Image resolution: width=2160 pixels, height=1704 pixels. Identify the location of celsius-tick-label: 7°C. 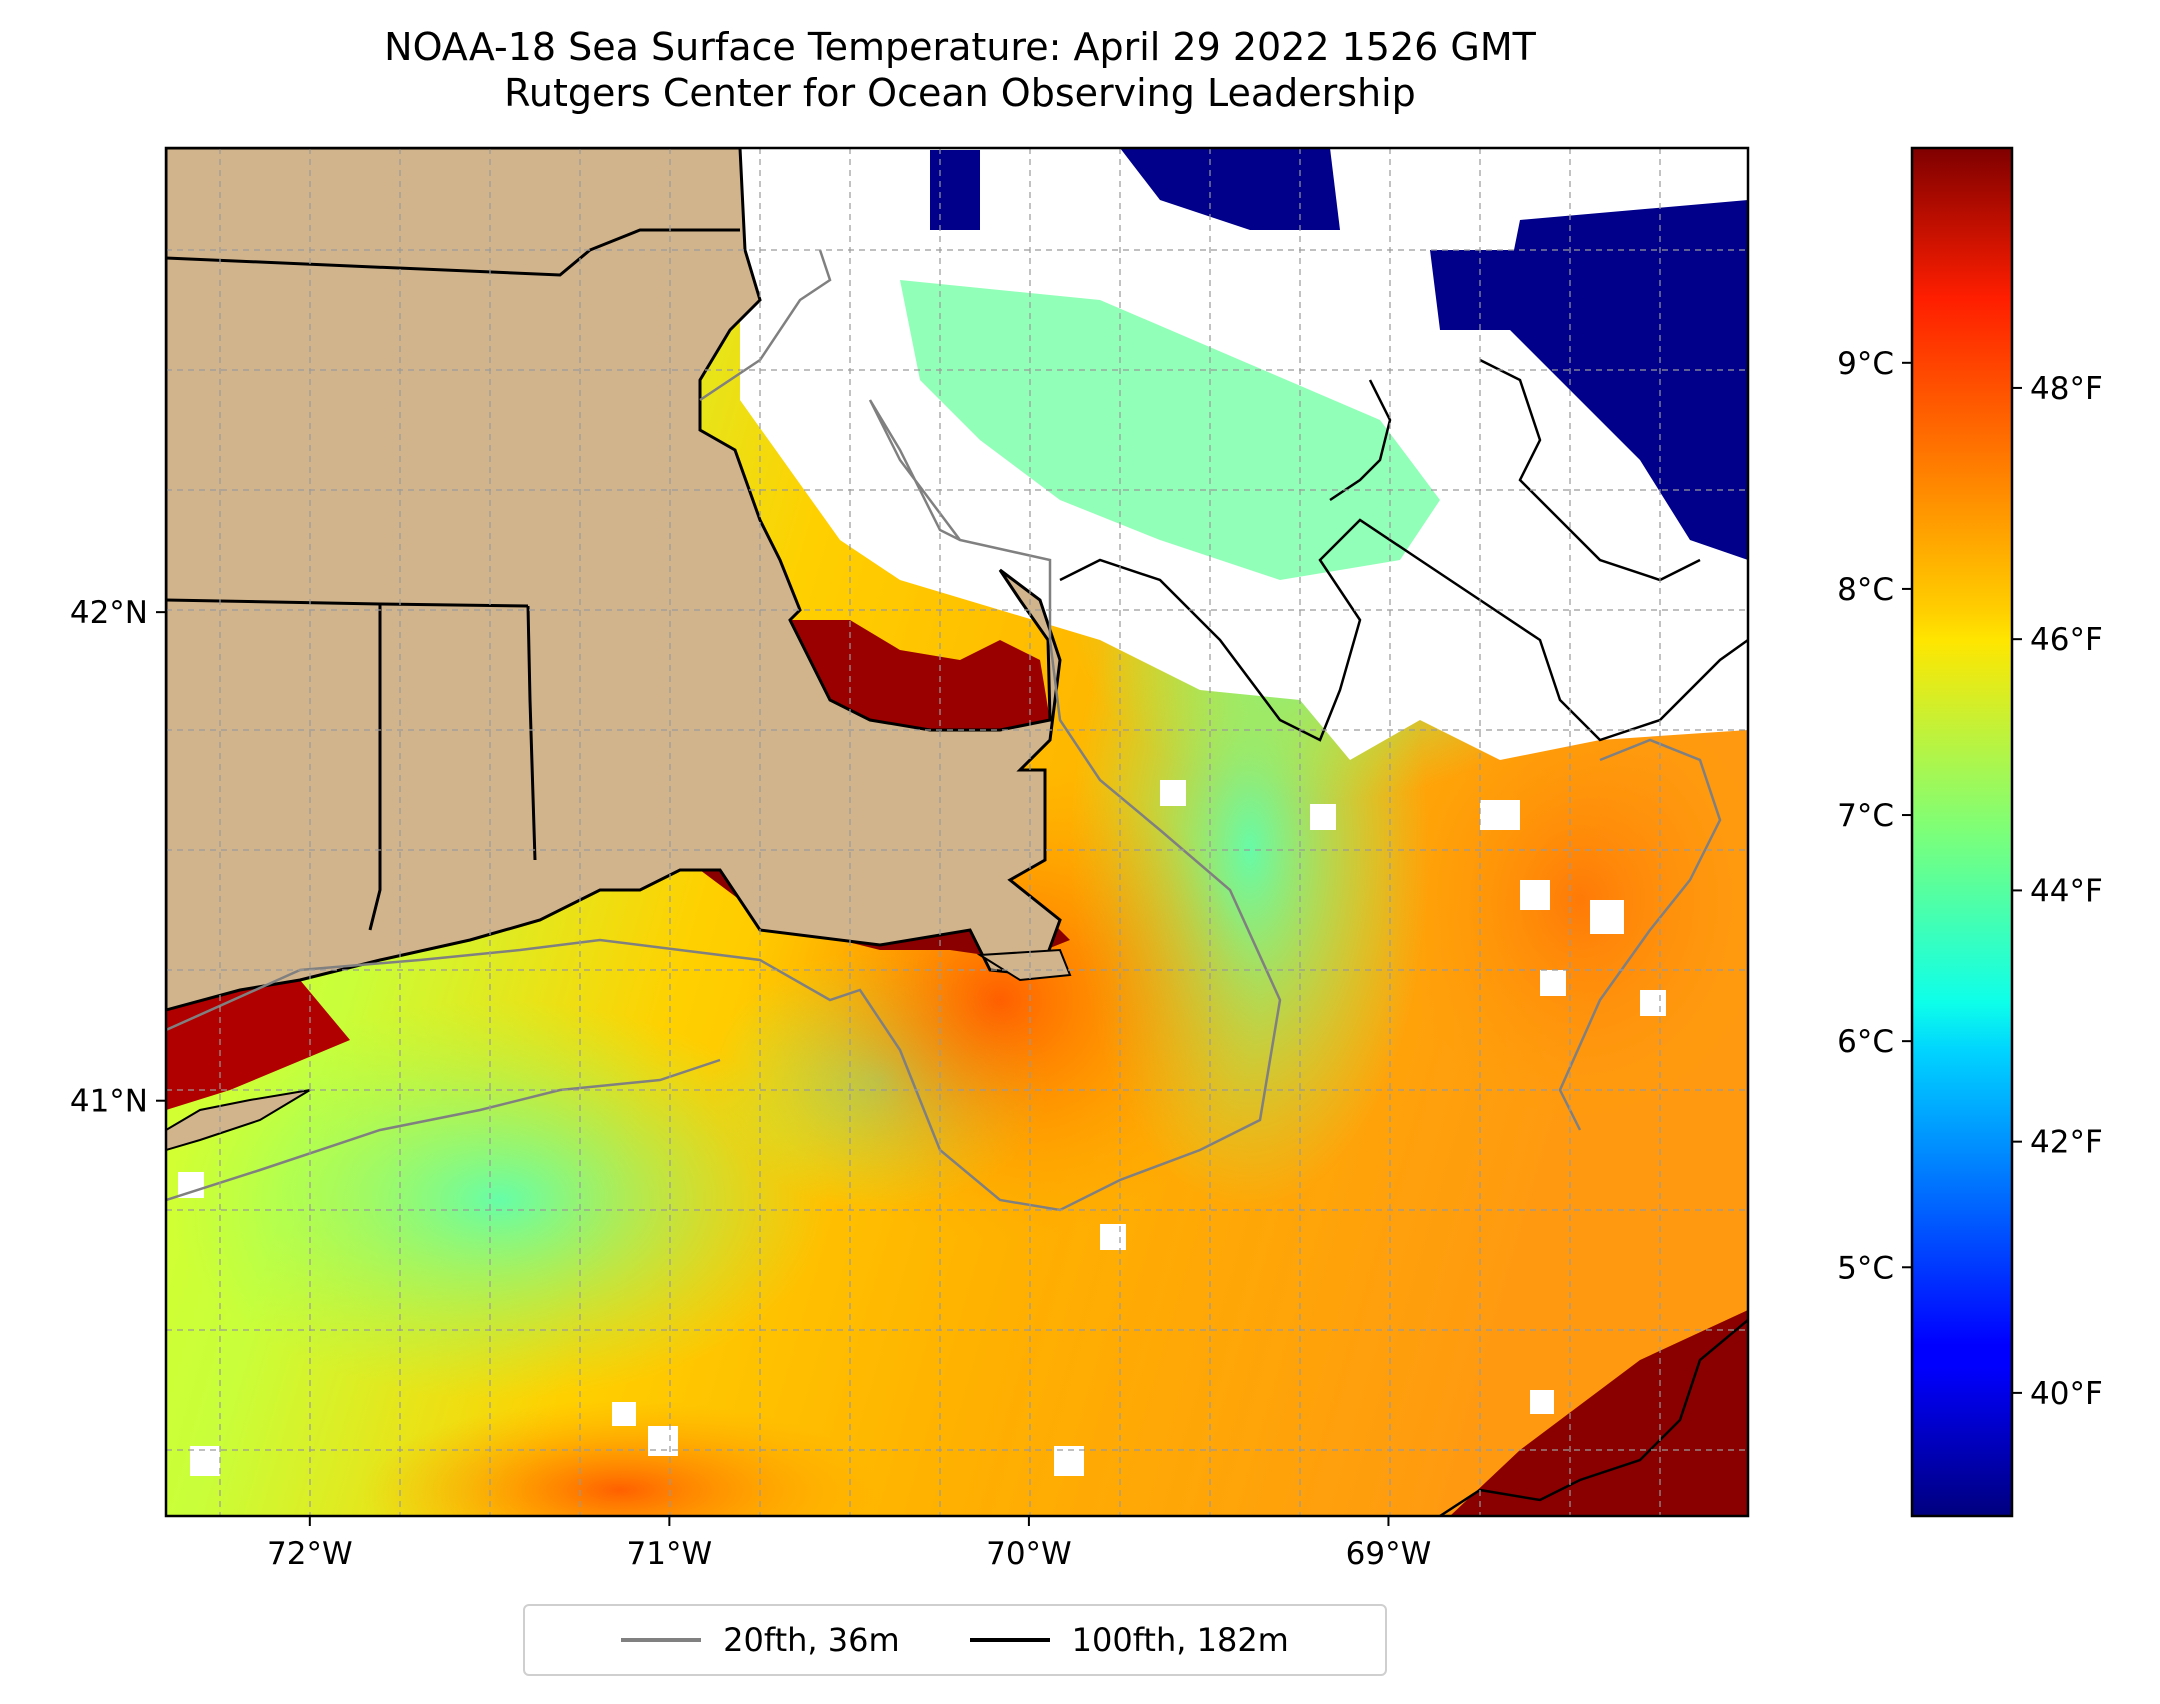
(1865, 816).